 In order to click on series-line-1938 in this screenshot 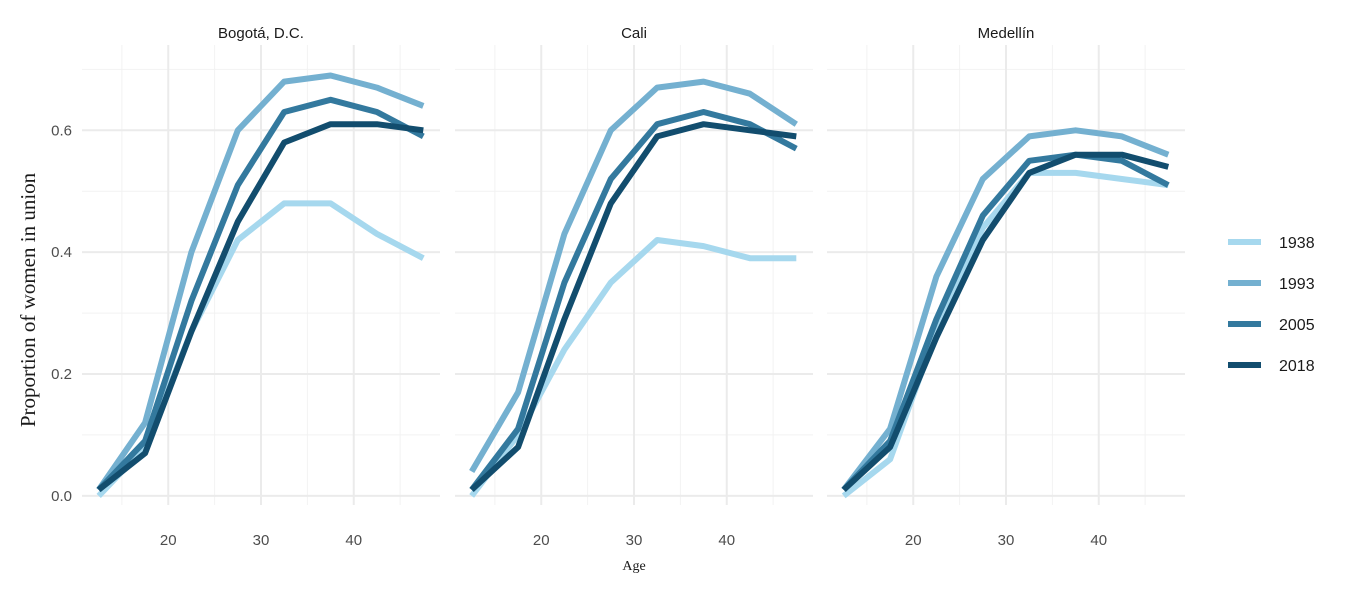, I will do `click(1005, 334)`.